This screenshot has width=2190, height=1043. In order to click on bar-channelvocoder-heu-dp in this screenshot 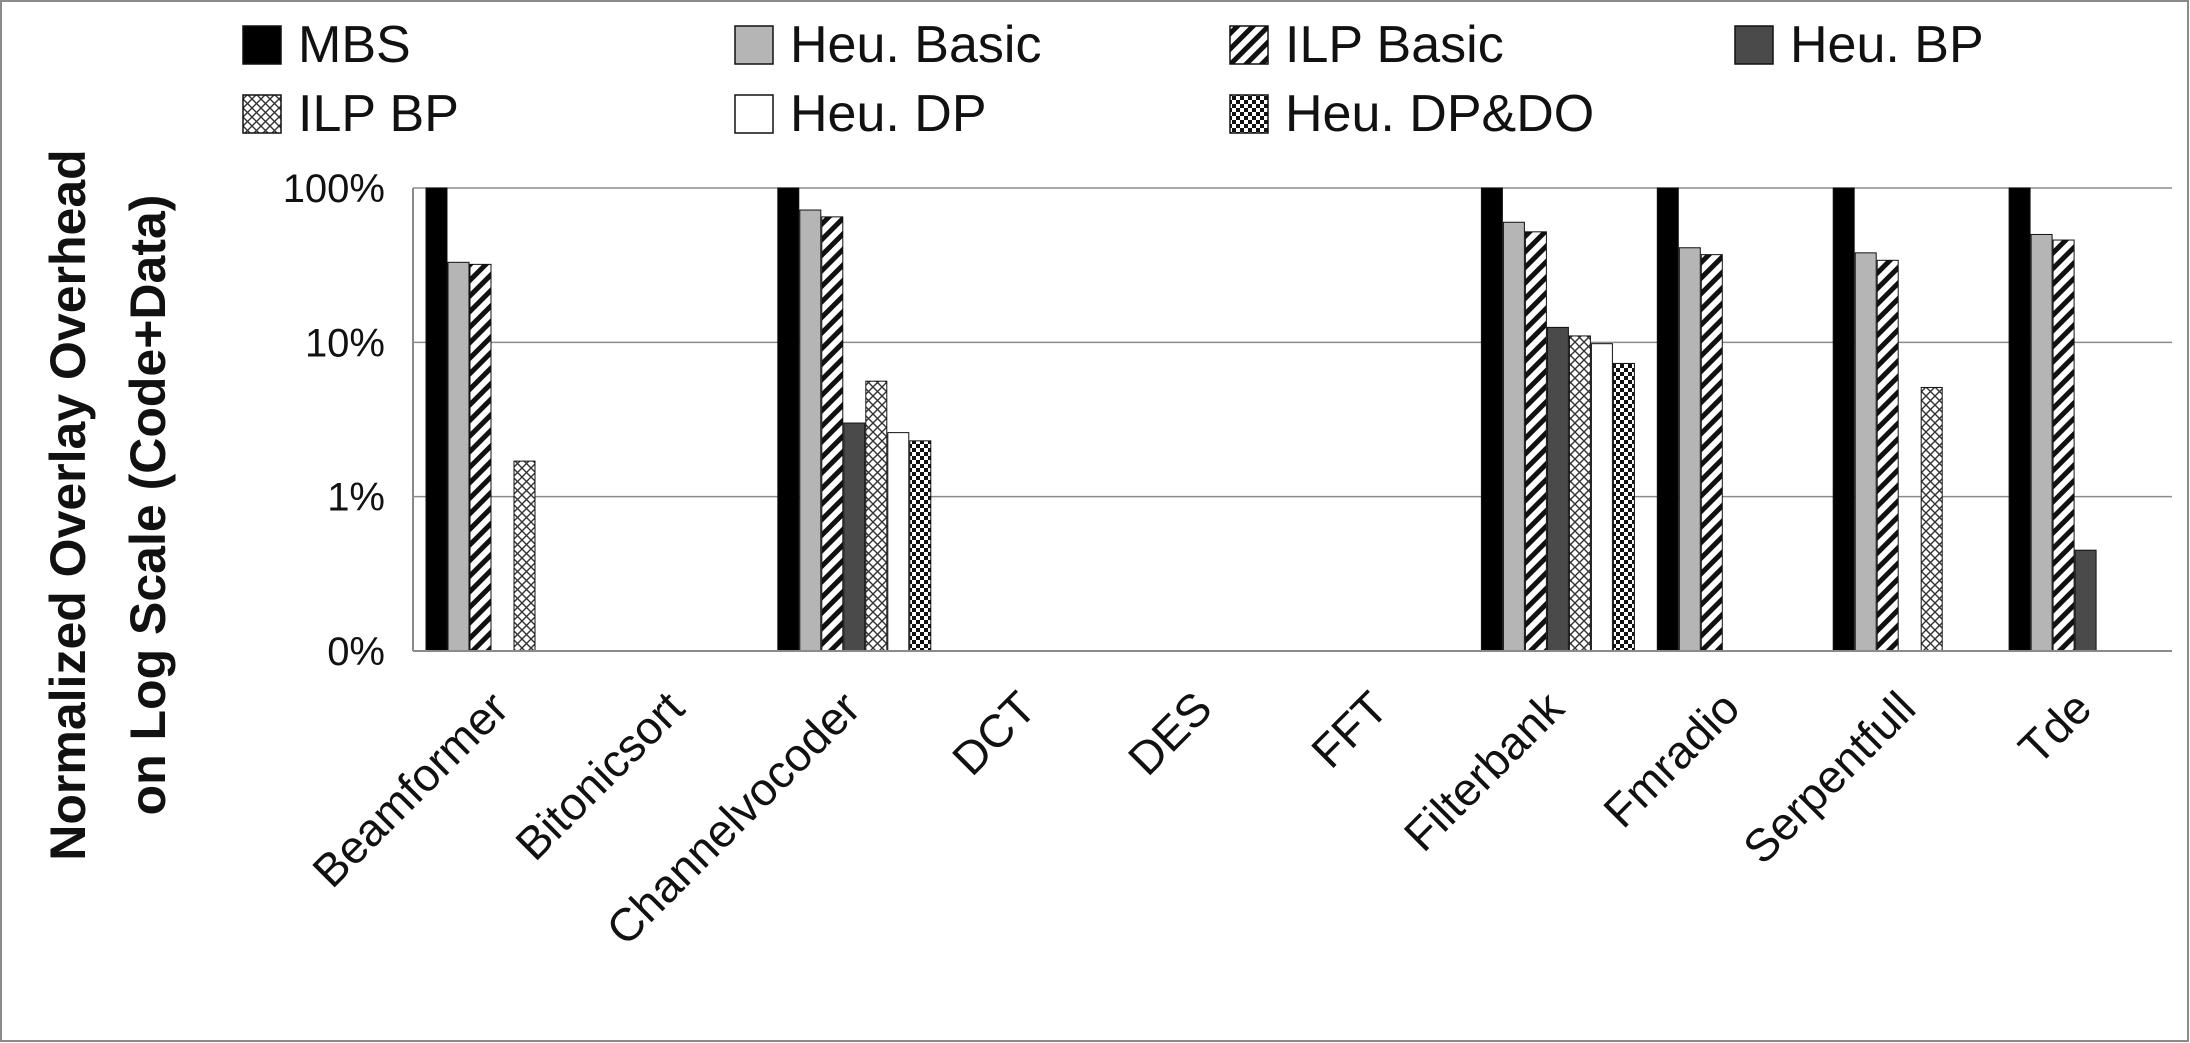, I will do `click(898, 542)`.